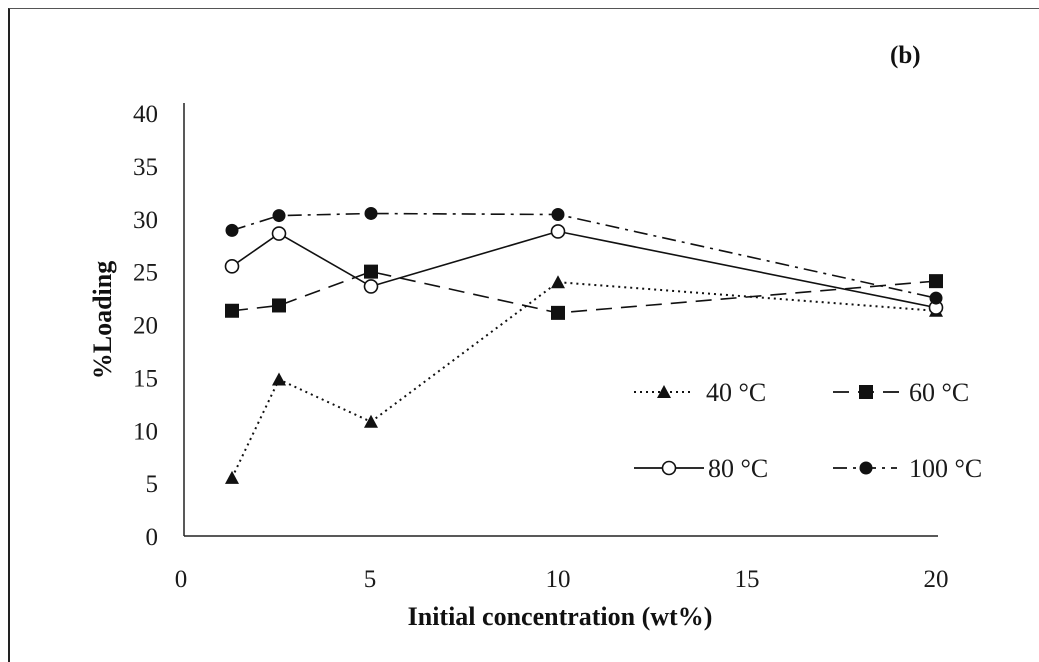  I want to click on y-tick-label: 20, so click(145, 326).